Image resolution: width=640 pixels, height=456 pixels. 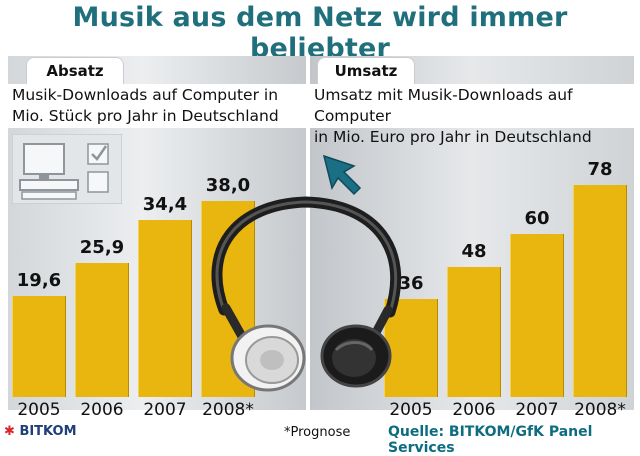 What do you see at coordinates (102, 410) in the screenshot?
I see `absatz-x-tick-label: 2006` at bounding box center [102, 410].